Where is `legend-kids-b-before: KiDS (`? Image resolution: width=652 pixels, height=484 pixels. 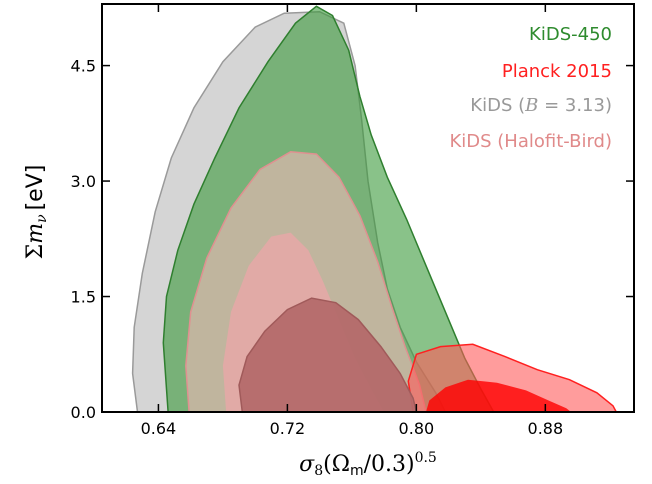 legend-kids-b-before: KiDS ( is located at coordinates (497, 105).